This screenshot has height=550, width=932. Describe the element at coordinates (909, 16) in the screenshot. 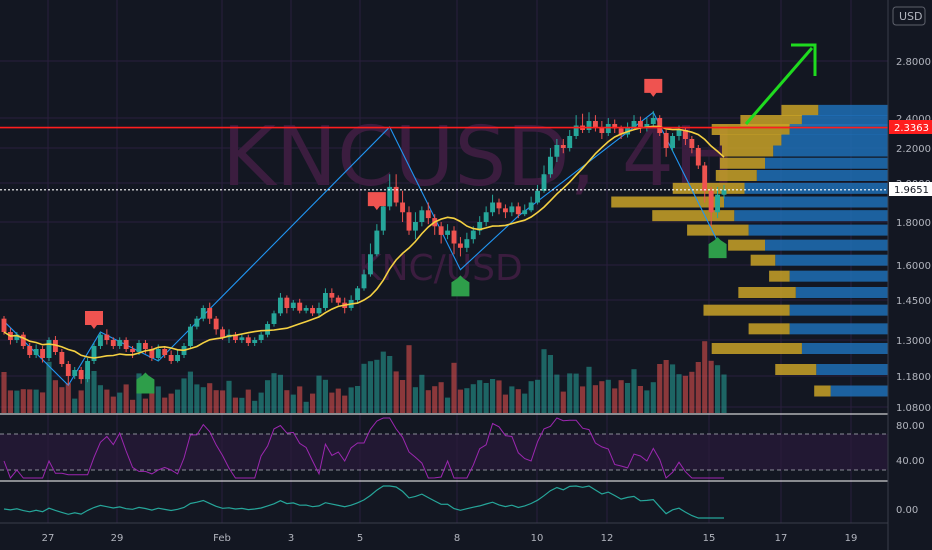

I see `currency-selector: USD` at that location.